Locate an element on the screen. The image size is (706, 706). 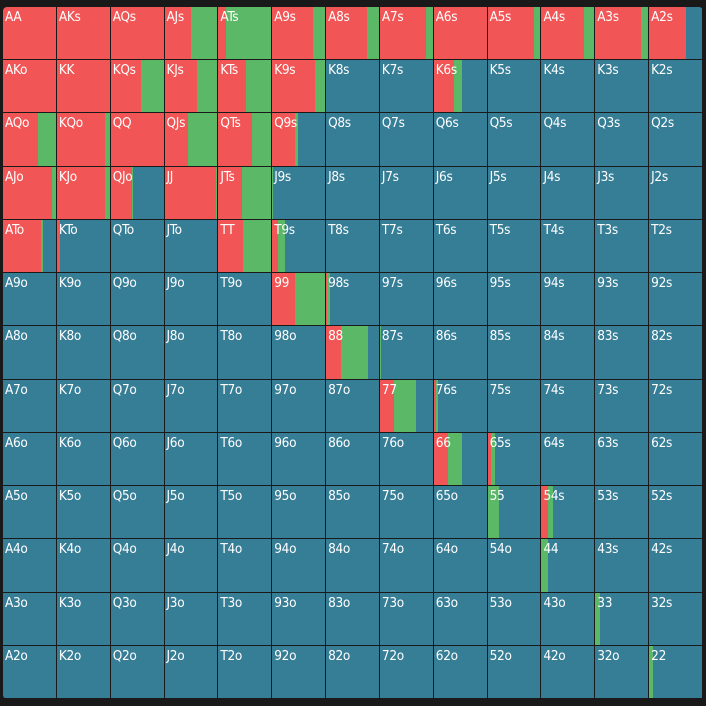
hand-cell-J7o: J7o is located at coordinates (191, 406).